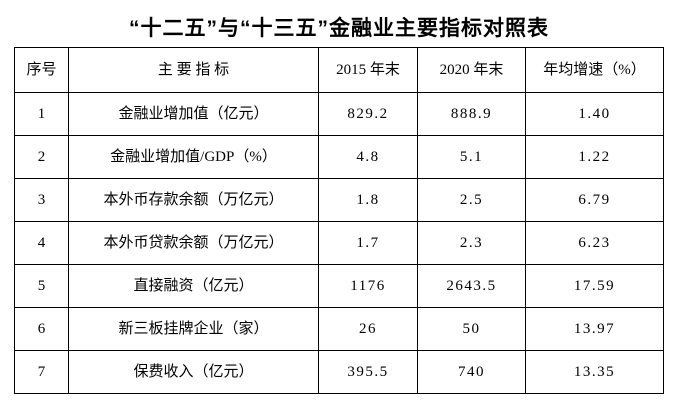 This screenshot has height=403, width=678. I want to click on growth-cell: 13.97, so click(594, 329).